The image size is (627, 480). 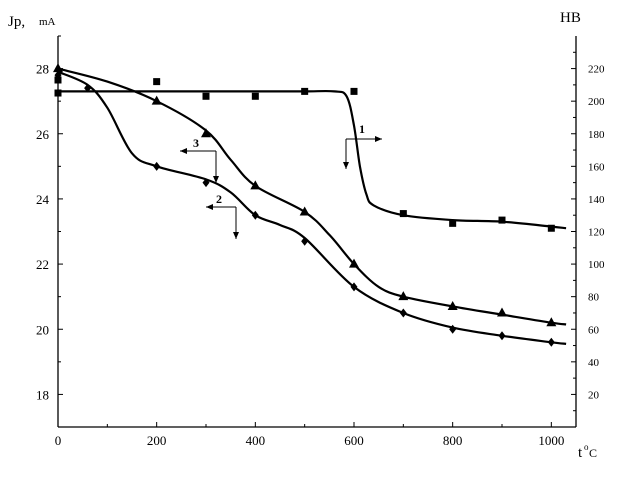 What do you see at coordinates (596, 70) in the screenshot?
I see `y-right-tick-label: 220` at bounding box center [596, 70].